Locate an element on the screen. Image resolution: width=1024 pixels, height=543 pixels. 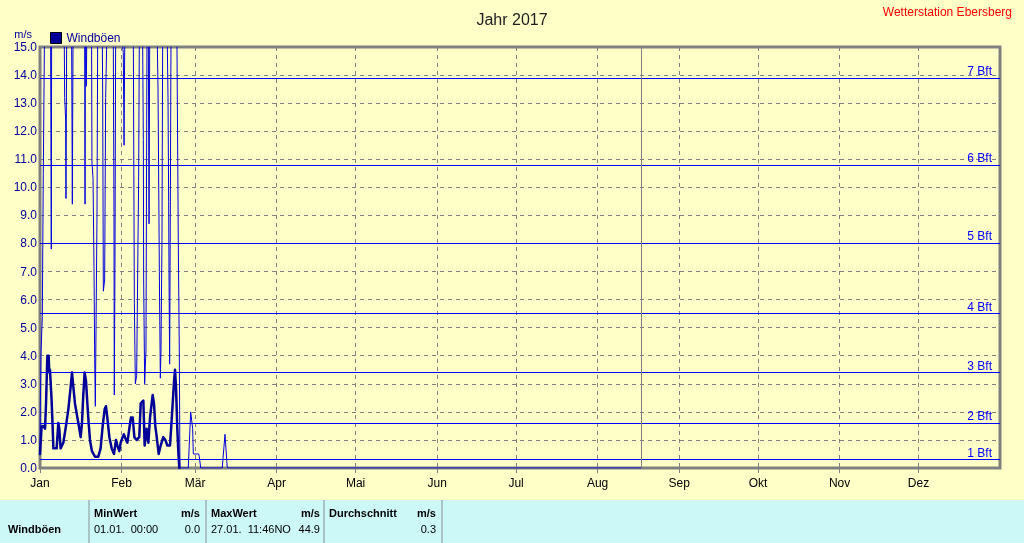
text: 0.0 is located at coordinates (192, 529).